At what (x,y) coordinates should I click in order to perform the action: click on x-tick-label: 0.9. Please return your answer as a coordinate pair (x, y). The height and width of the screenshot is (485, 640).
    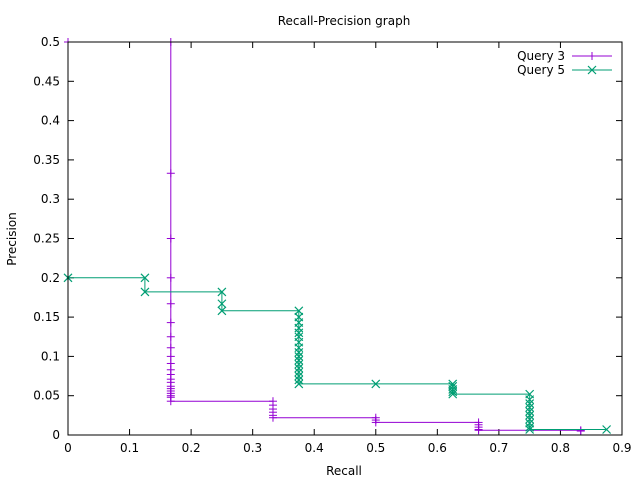
    Looking at the image, I should click on (621, 448).